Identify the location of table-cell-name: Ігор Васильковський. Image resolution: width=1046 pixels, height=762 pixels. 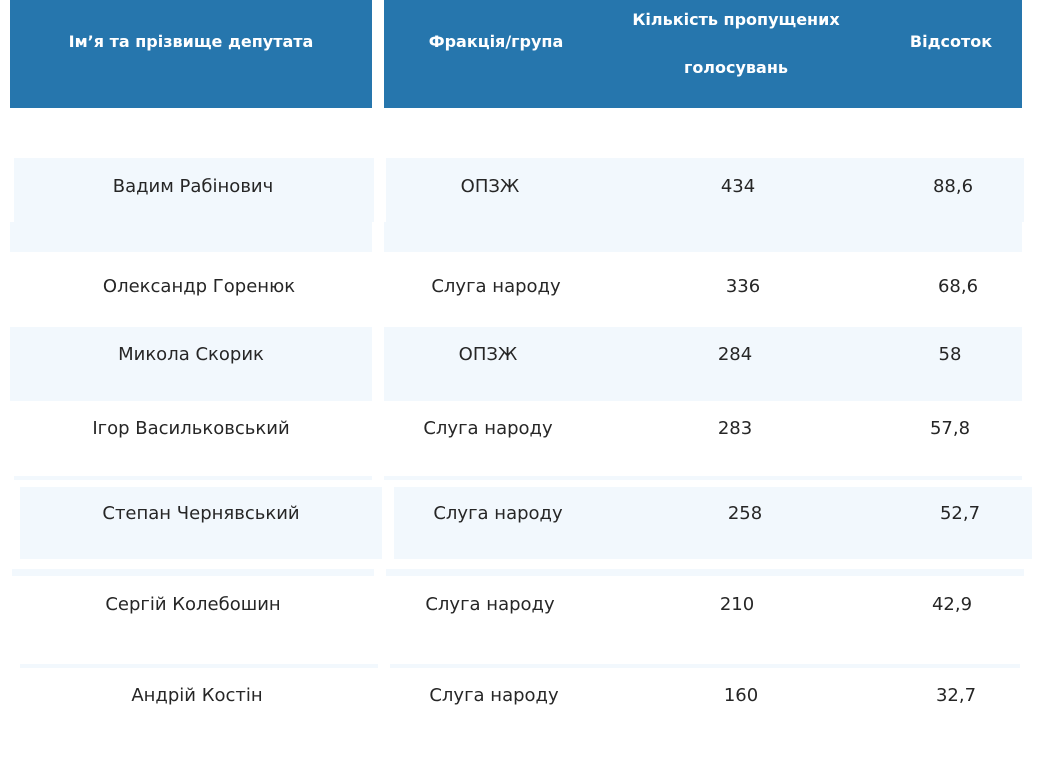
(191, 428).